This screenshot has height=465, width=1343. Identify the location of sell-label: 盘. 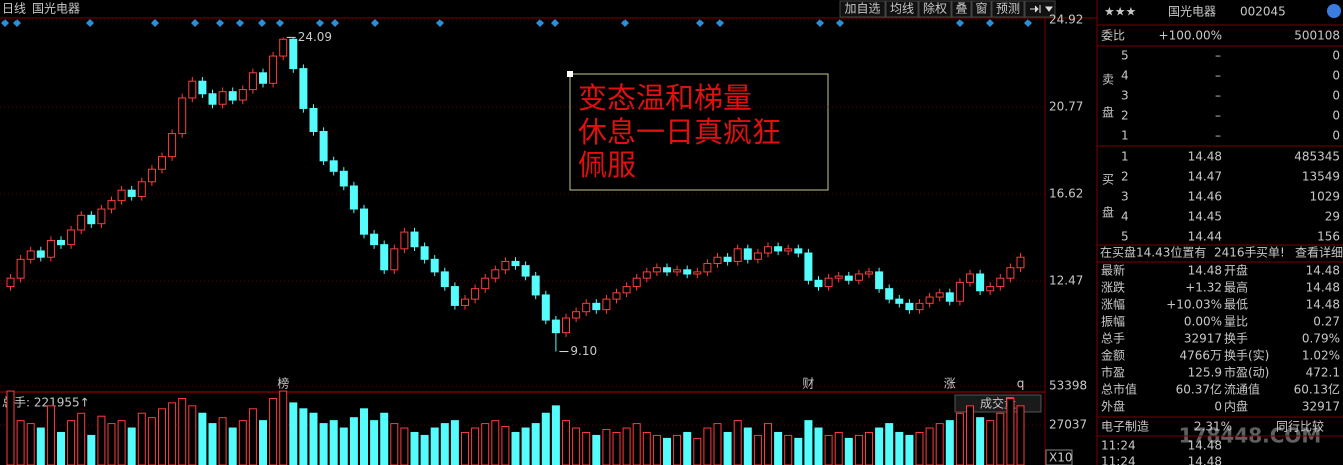
(1108, 112).